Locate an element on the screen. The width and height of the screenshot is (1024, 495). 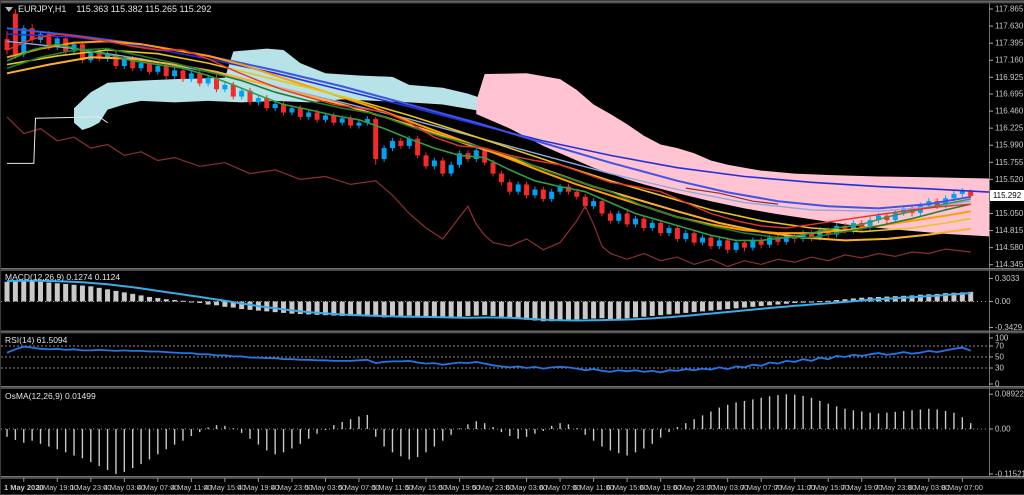
indicator-axis-label: 70 is located at coordinates (999, 346).